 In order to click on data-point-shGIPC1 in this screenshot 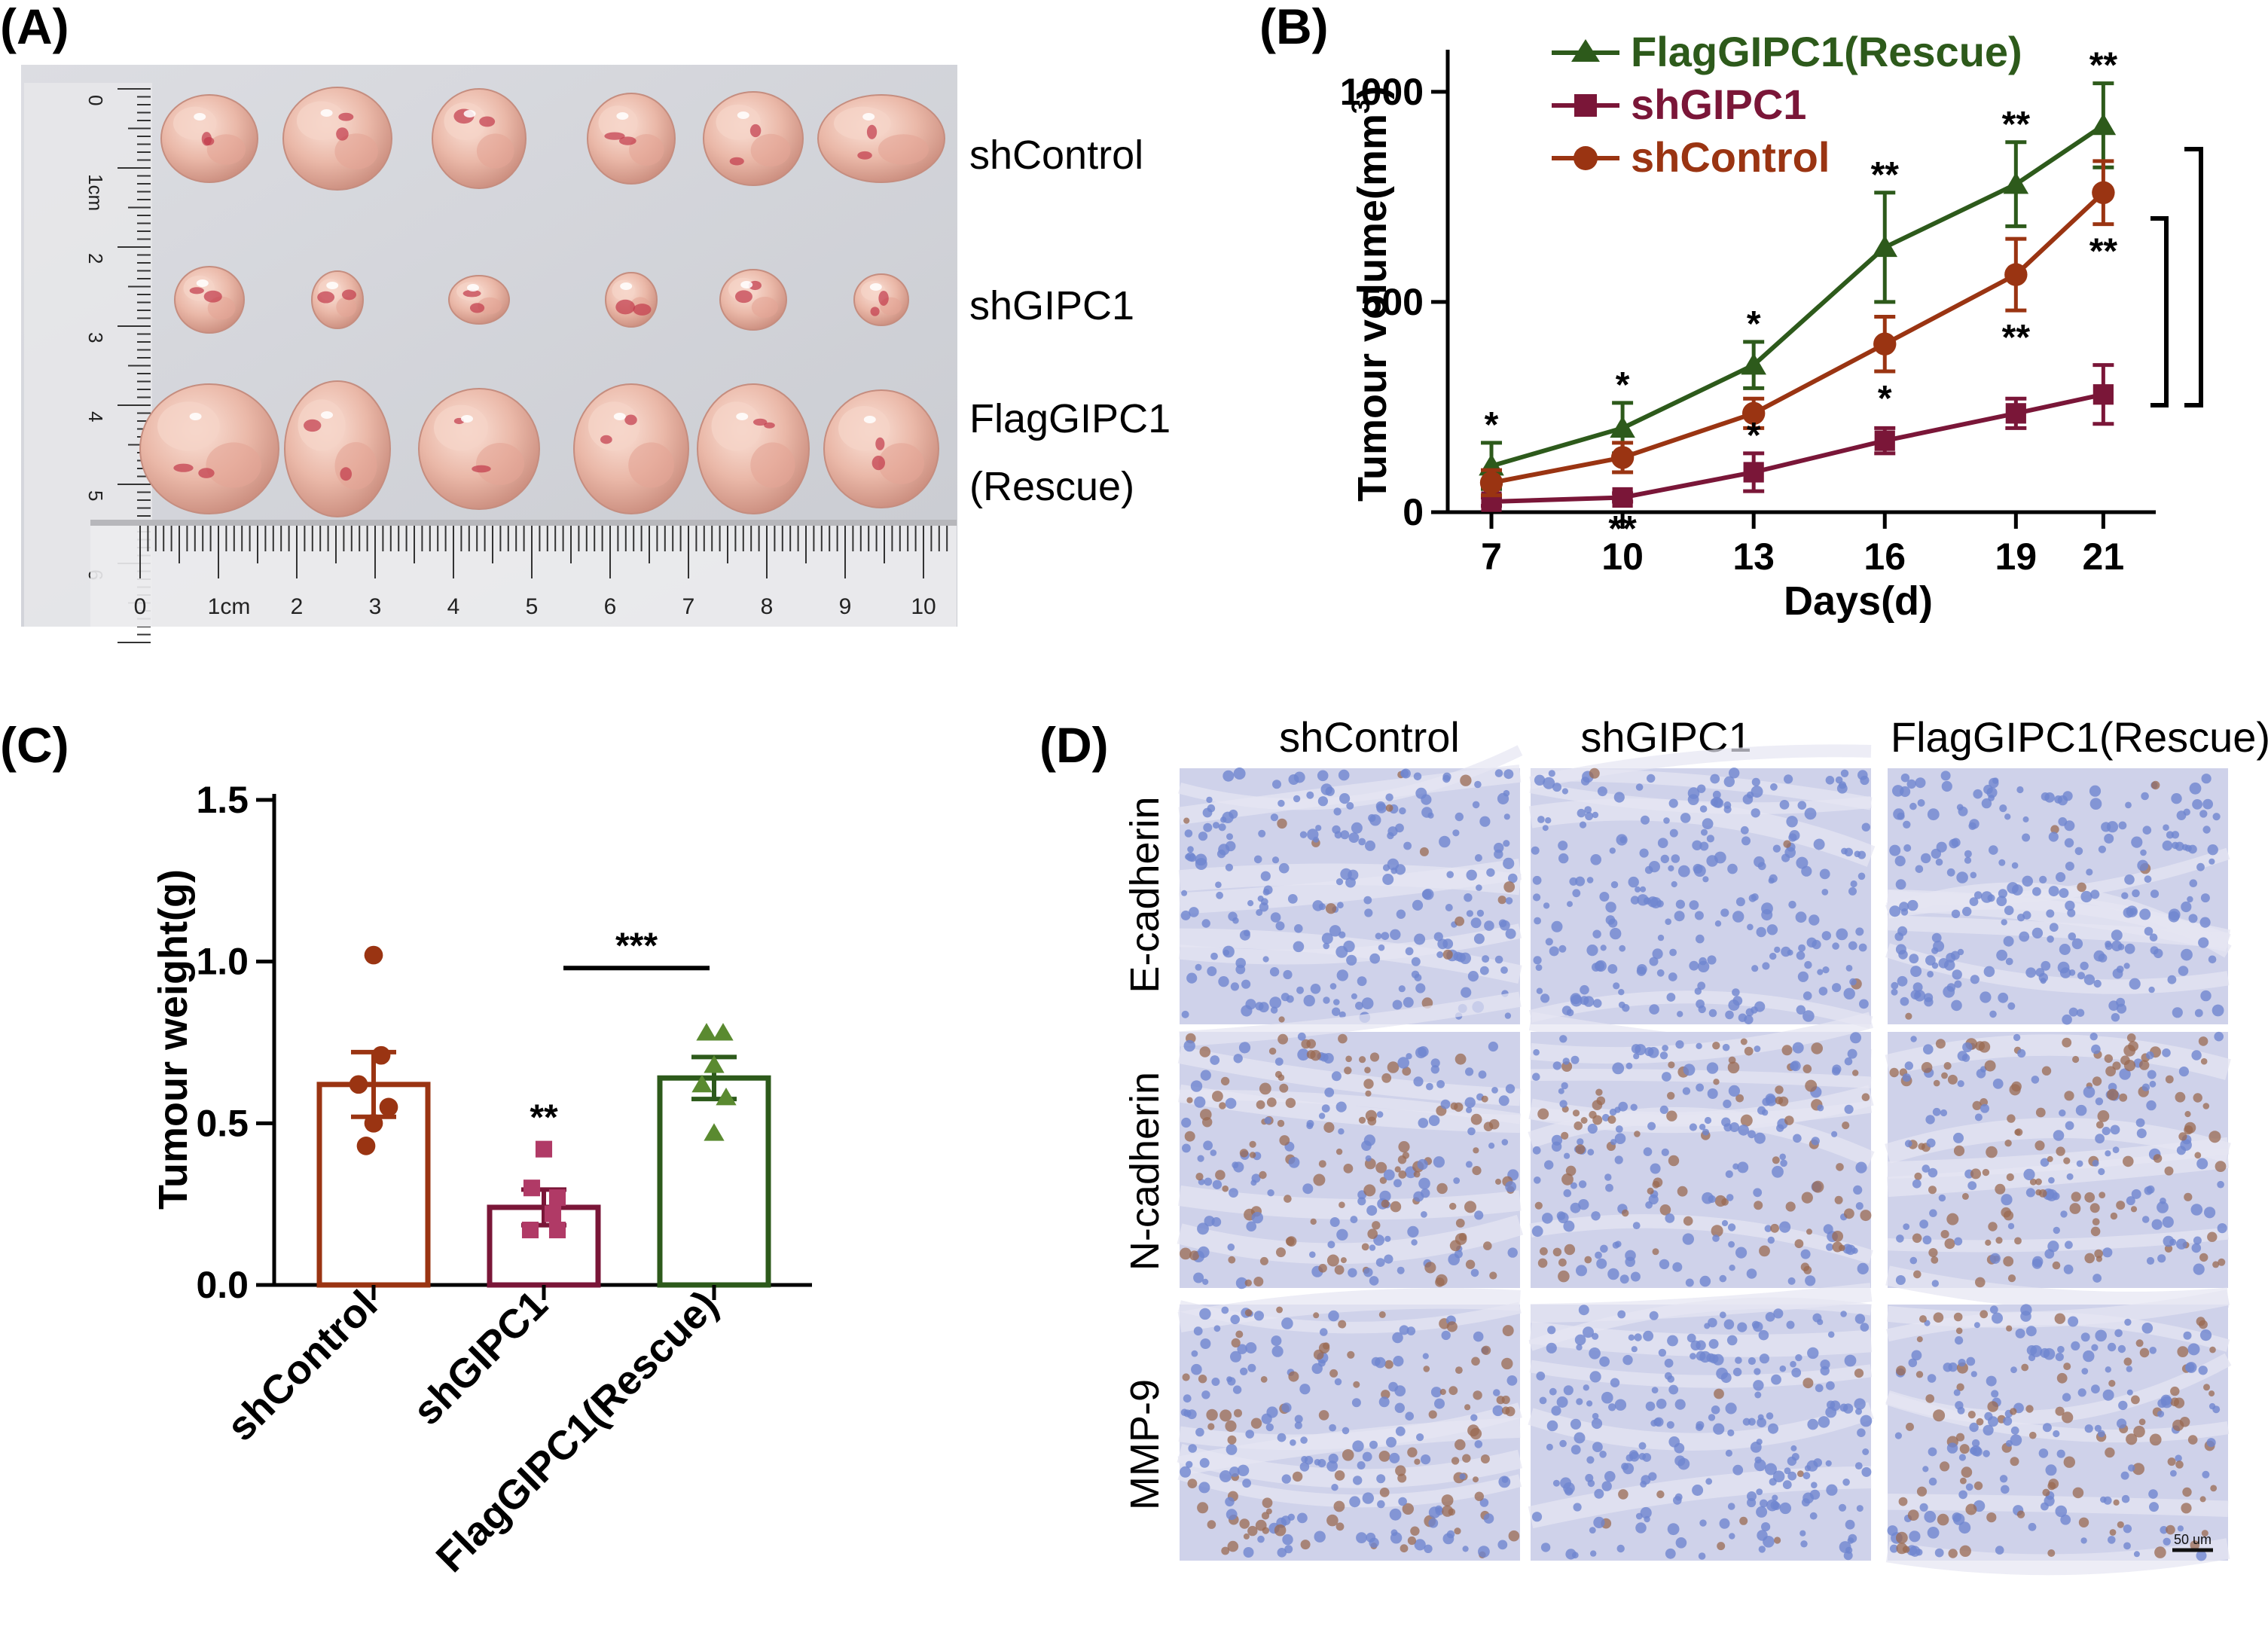, I will do `click(1623, 497)`.